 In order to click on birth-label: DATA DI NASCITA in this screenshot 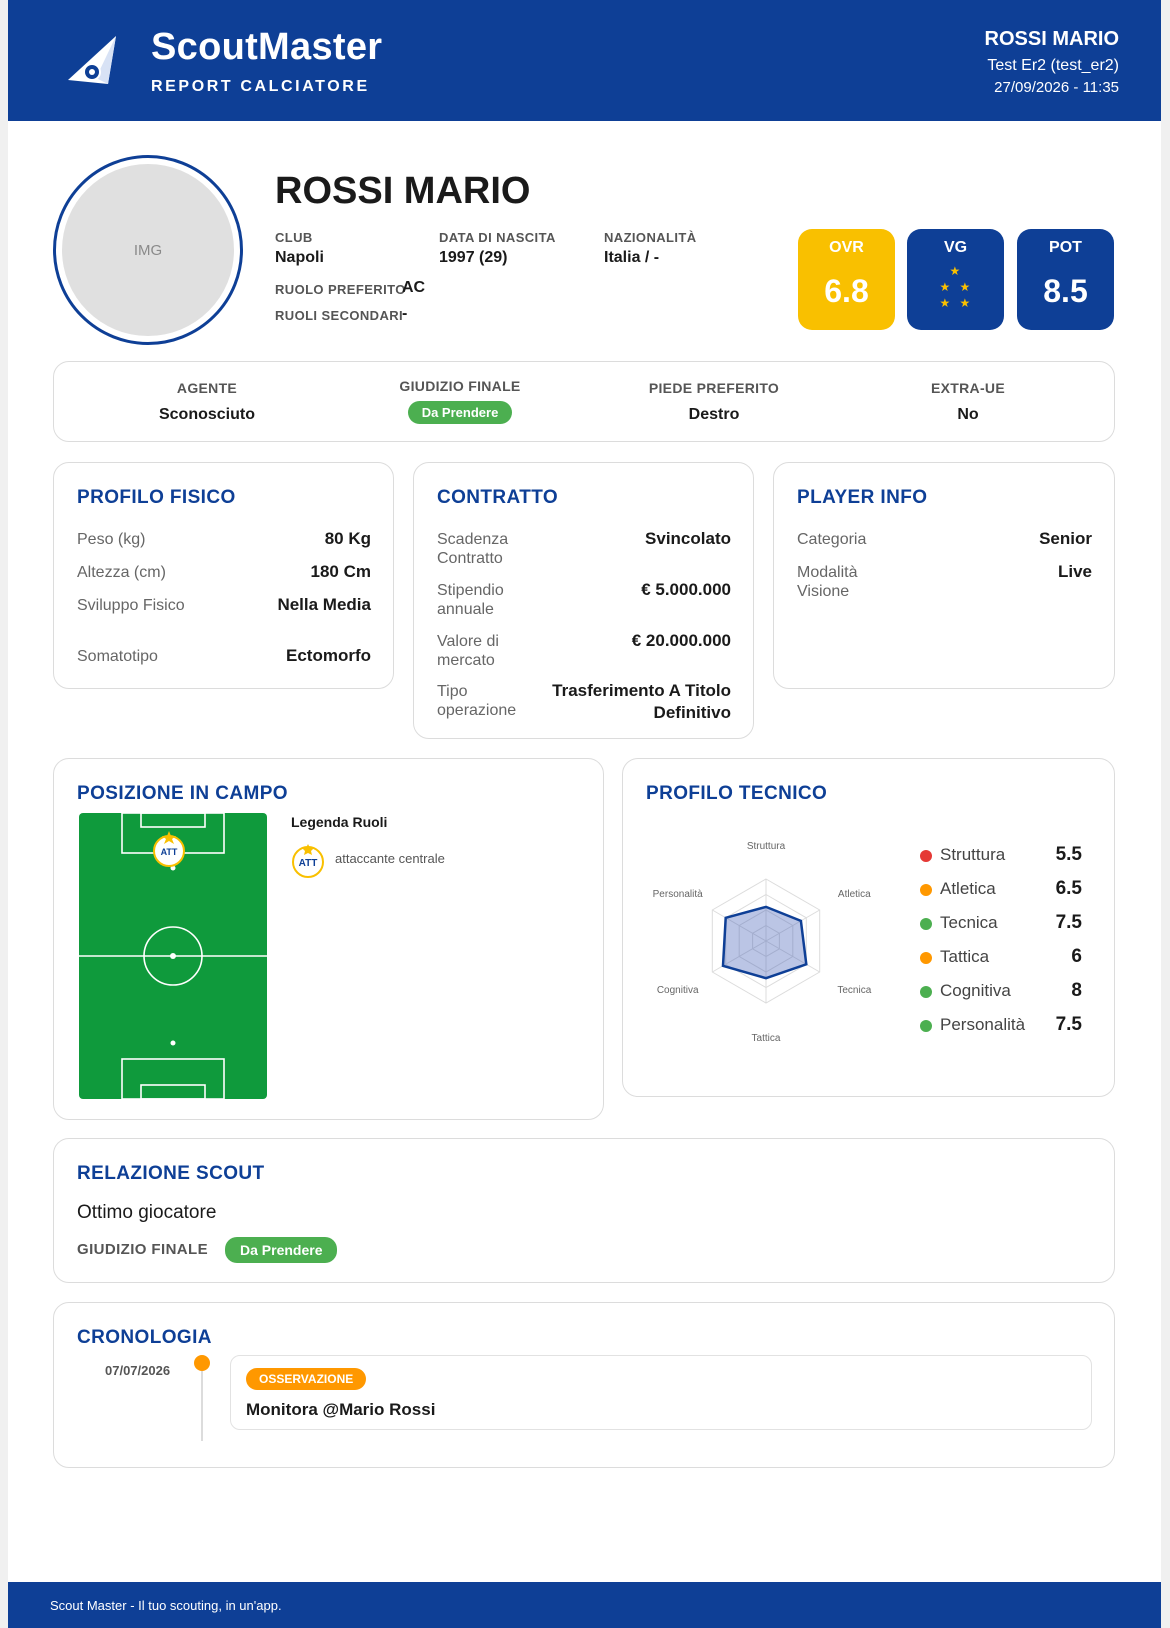, I will do `click(497, 237)`.